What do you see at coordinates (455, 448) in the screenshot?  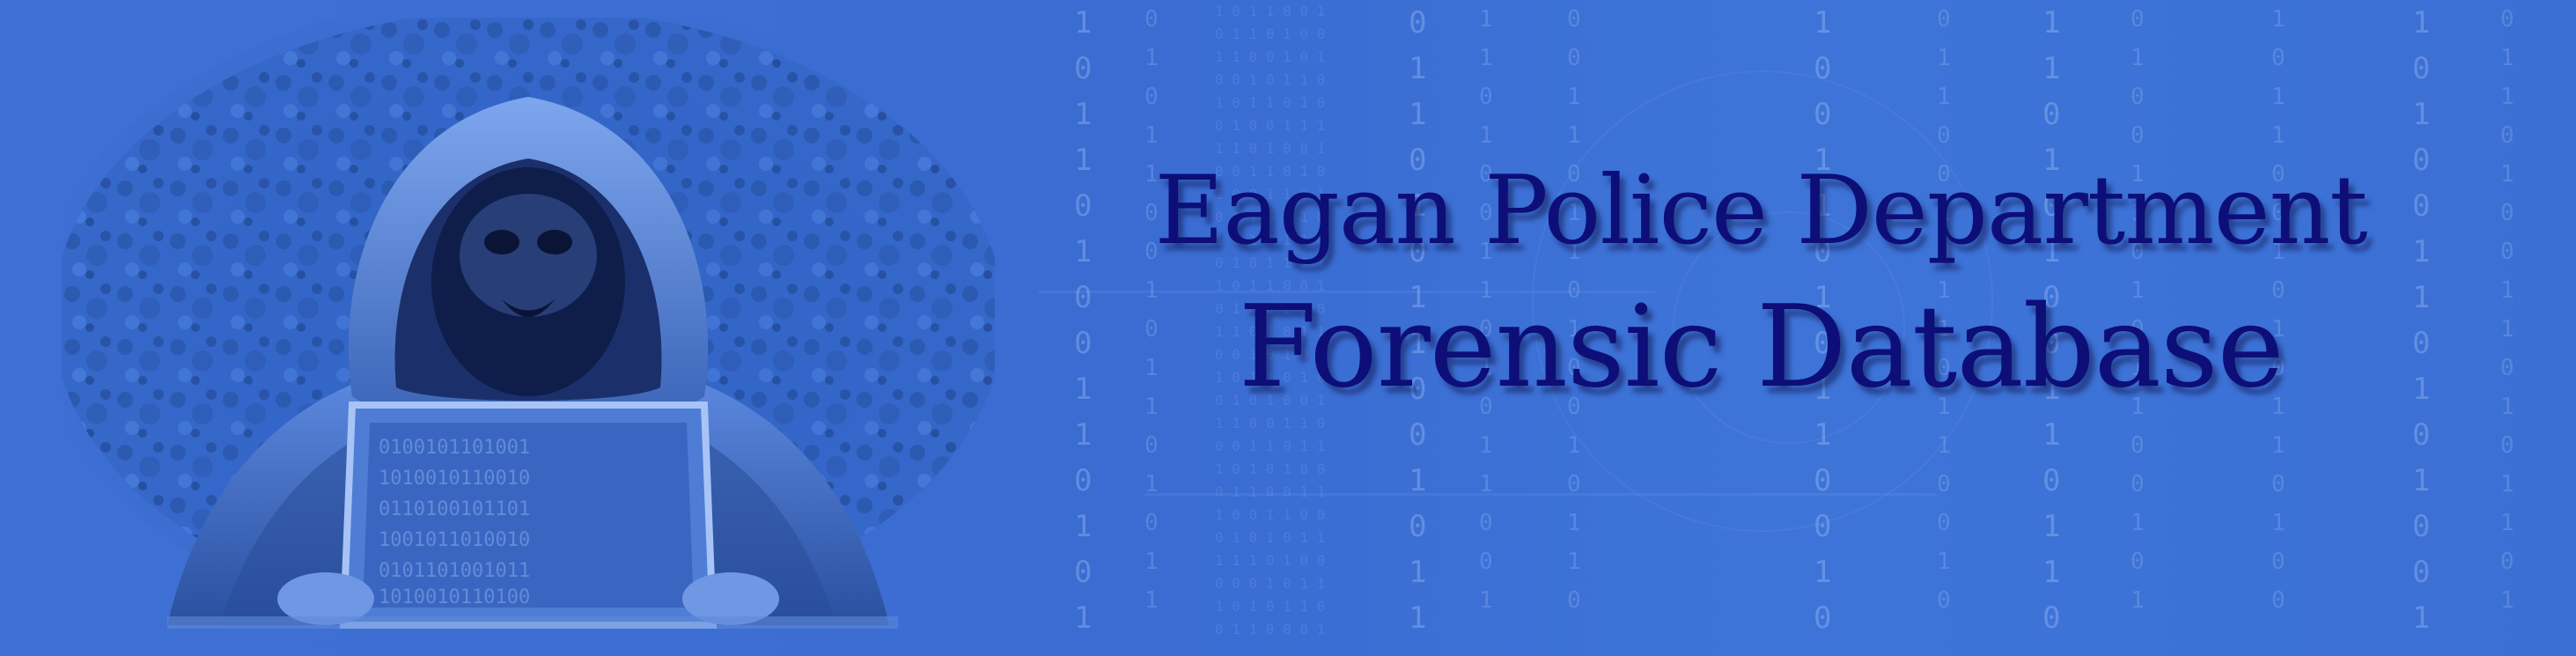 I see `svg-text: 0100101101001` at bounding box center [455, 448].